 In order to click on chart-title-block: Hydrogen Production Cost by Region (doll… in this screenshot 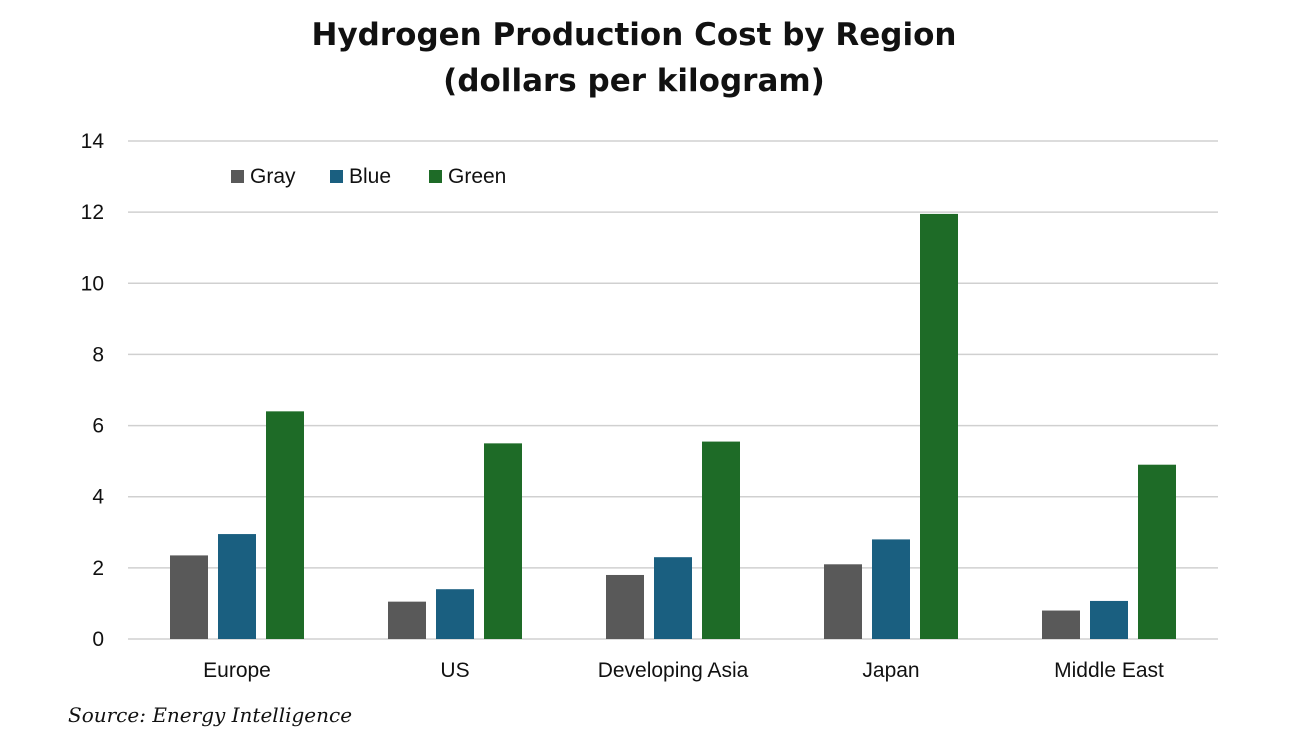, I will do `click(634, 58)`.